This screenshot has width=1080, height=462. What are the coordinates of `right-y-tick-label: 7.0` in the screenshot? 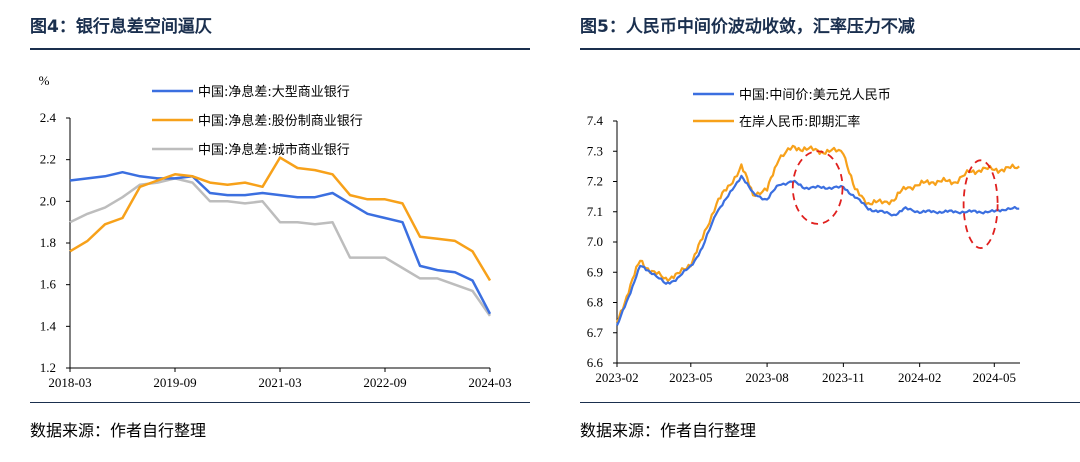 It's located at (595, 241).